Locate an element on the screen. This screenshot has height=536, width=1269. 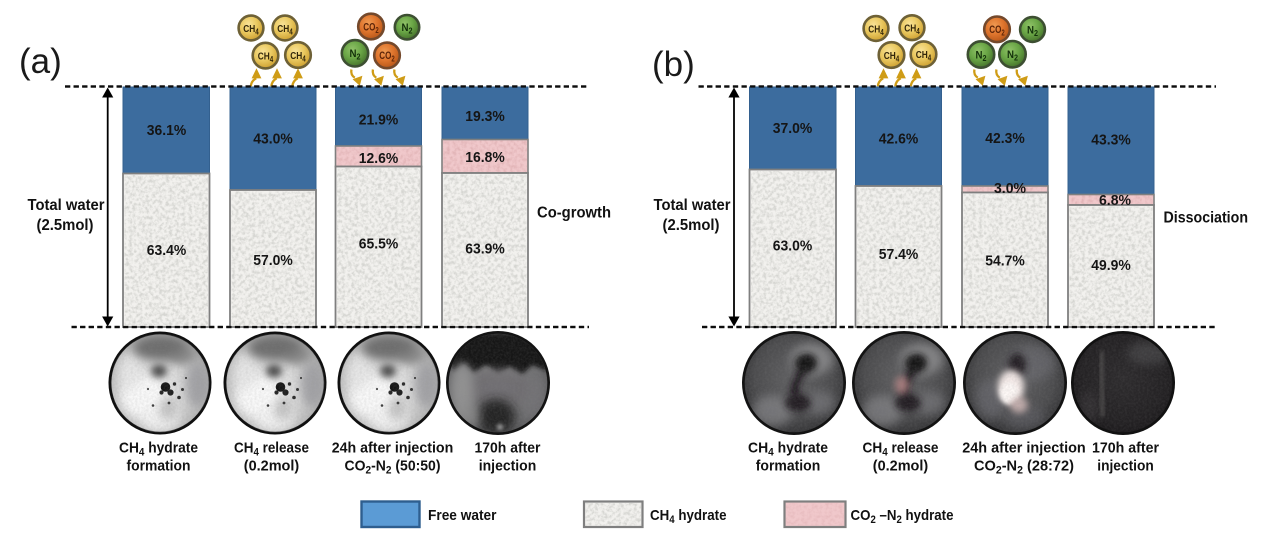
svg-text: 54.7% is located at coordinates (1005, 260).